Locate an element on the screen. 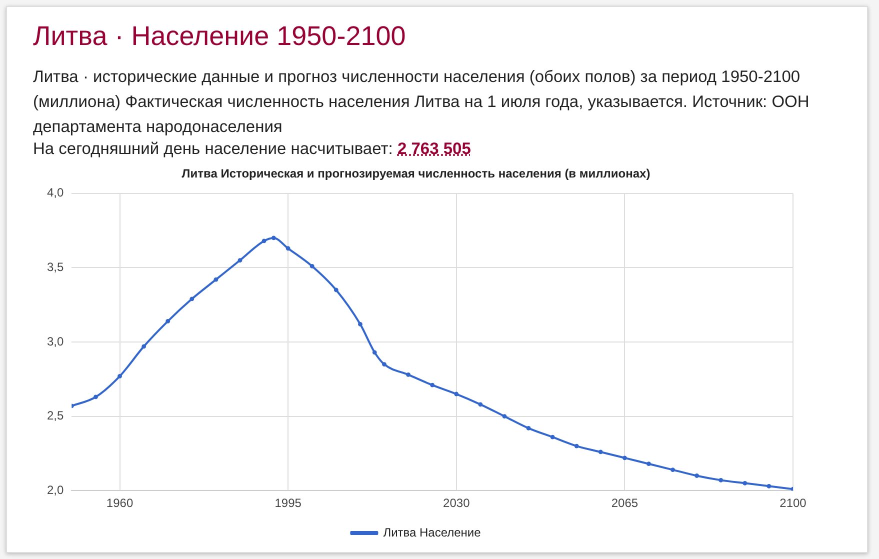 Image resolution: width=879 pixels, height=559 pixels. legend-label: Литва Население is located at coordinates (432, 532).